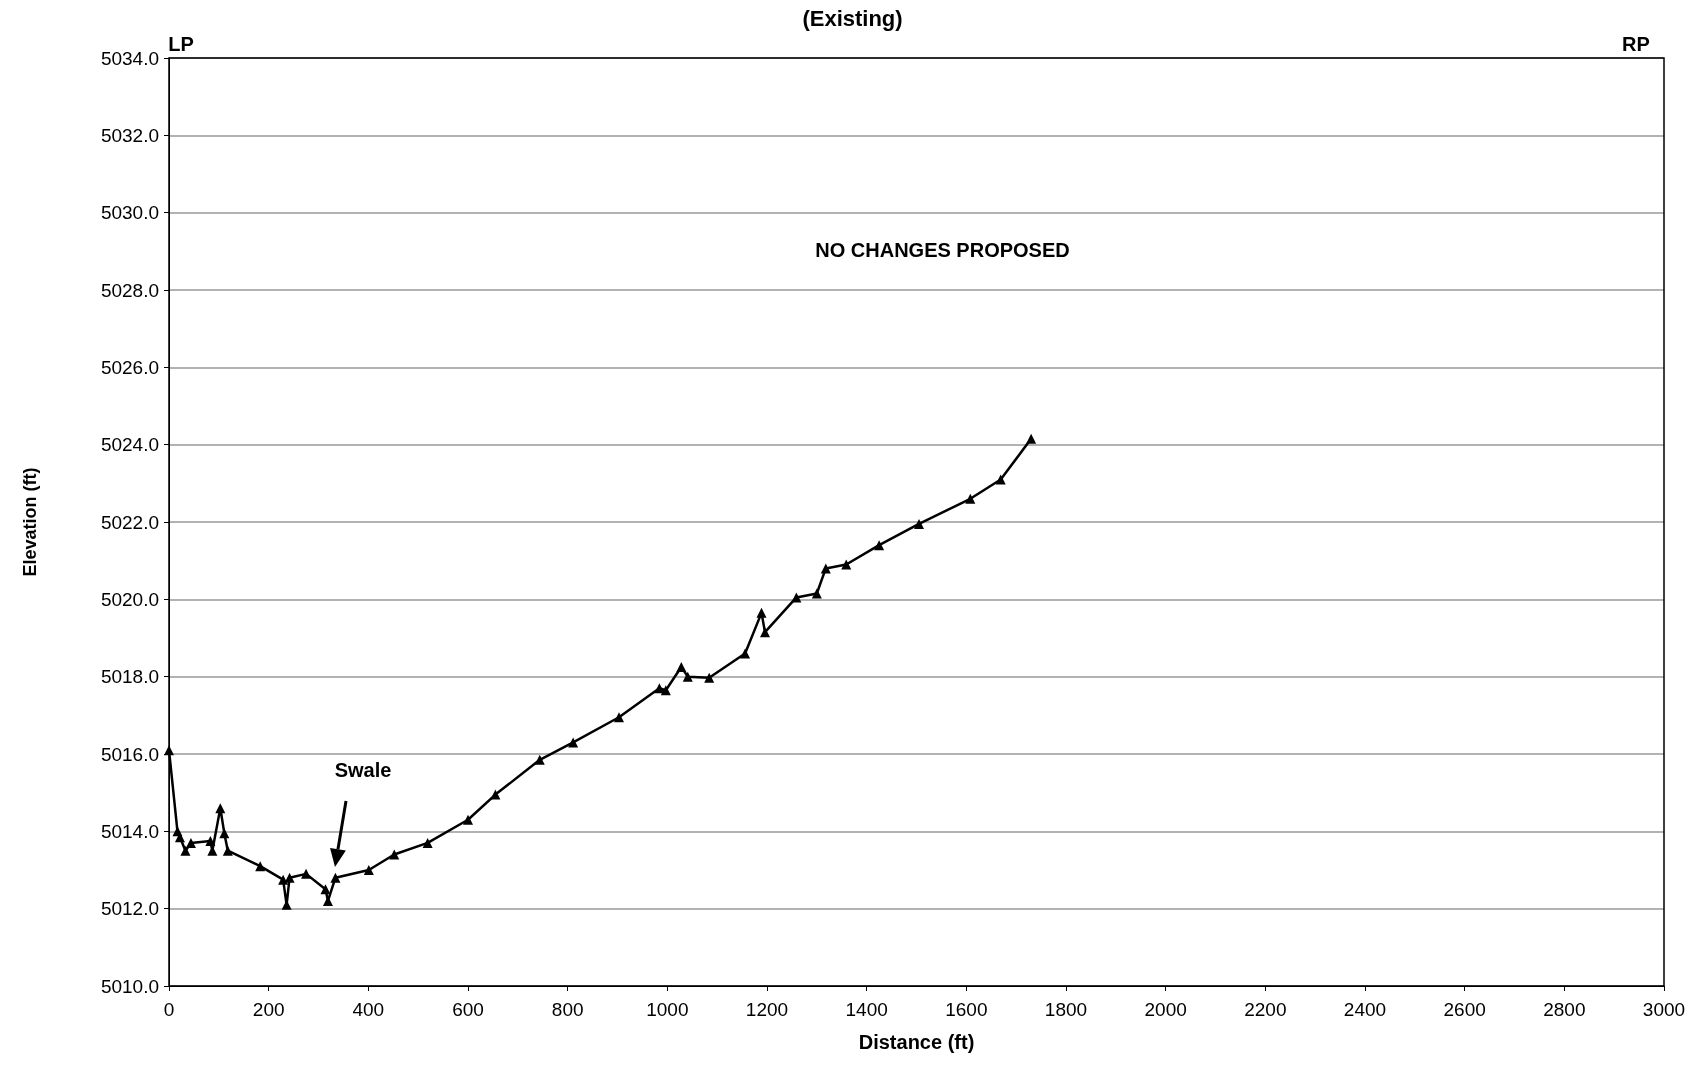  Describe the element at coordinates (129, 986) in the screenshot. I see `y-tick-label: 5010.0` at that location.